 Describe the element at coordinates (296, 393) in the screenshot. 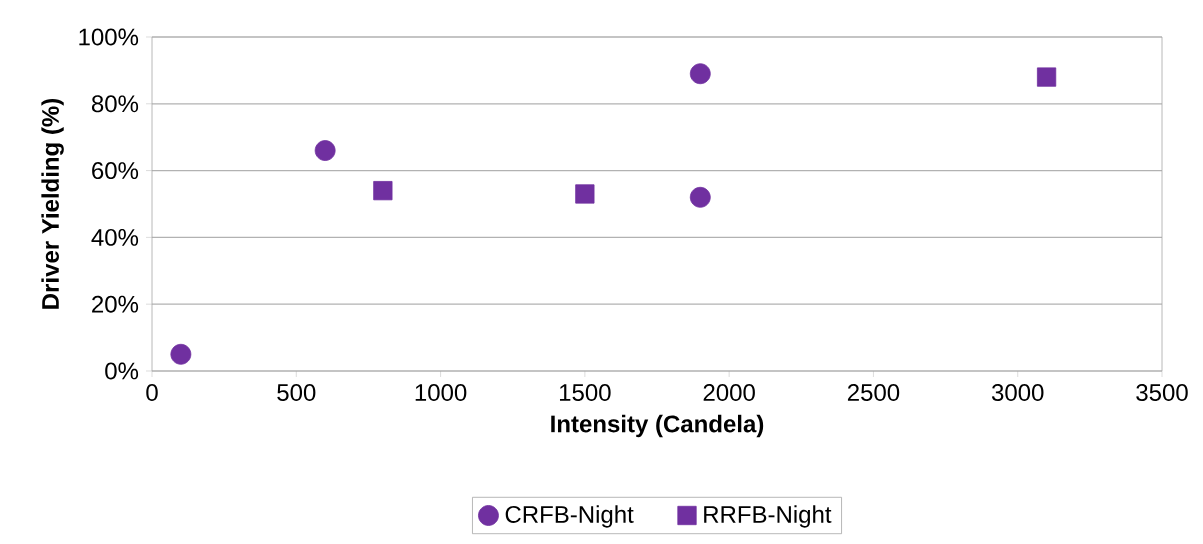

I see `x-tick-label: 500` at that location.